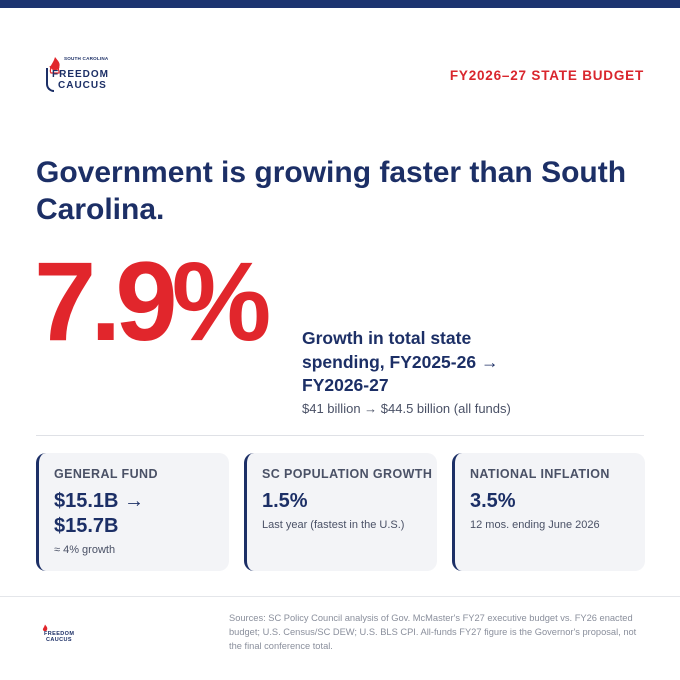  I want to click on spending-growth-percent: 7.9%, so click(152, 301).